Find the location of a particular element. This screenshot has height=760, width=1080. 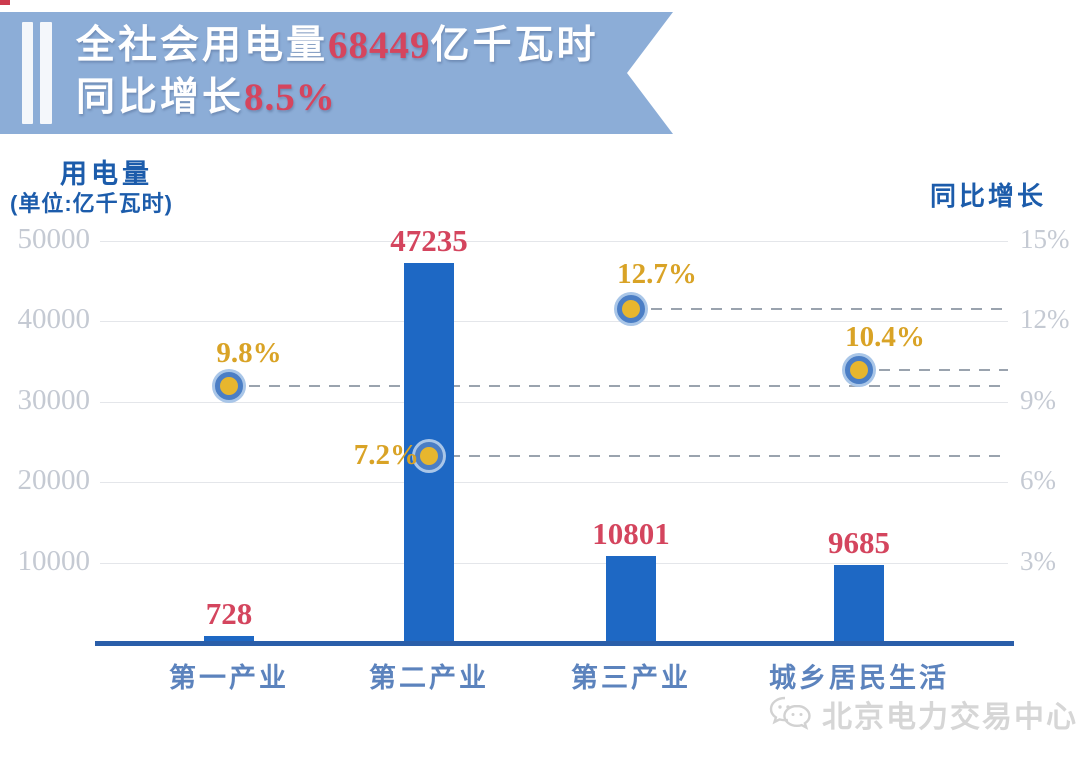

y-axis-tick-right: 9% is located at coordinates (1038, 399).